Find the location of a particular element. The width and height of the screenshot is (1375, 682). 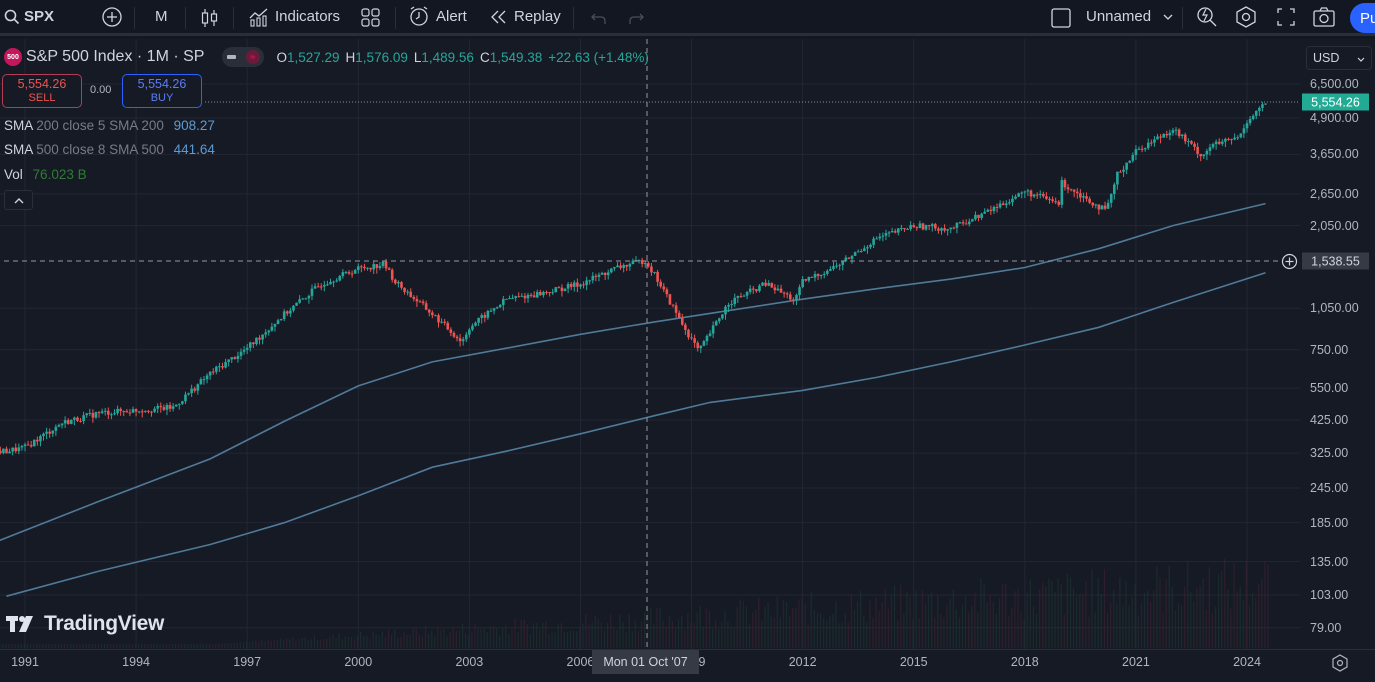

low-key: L is located at coordinates (417, 57).